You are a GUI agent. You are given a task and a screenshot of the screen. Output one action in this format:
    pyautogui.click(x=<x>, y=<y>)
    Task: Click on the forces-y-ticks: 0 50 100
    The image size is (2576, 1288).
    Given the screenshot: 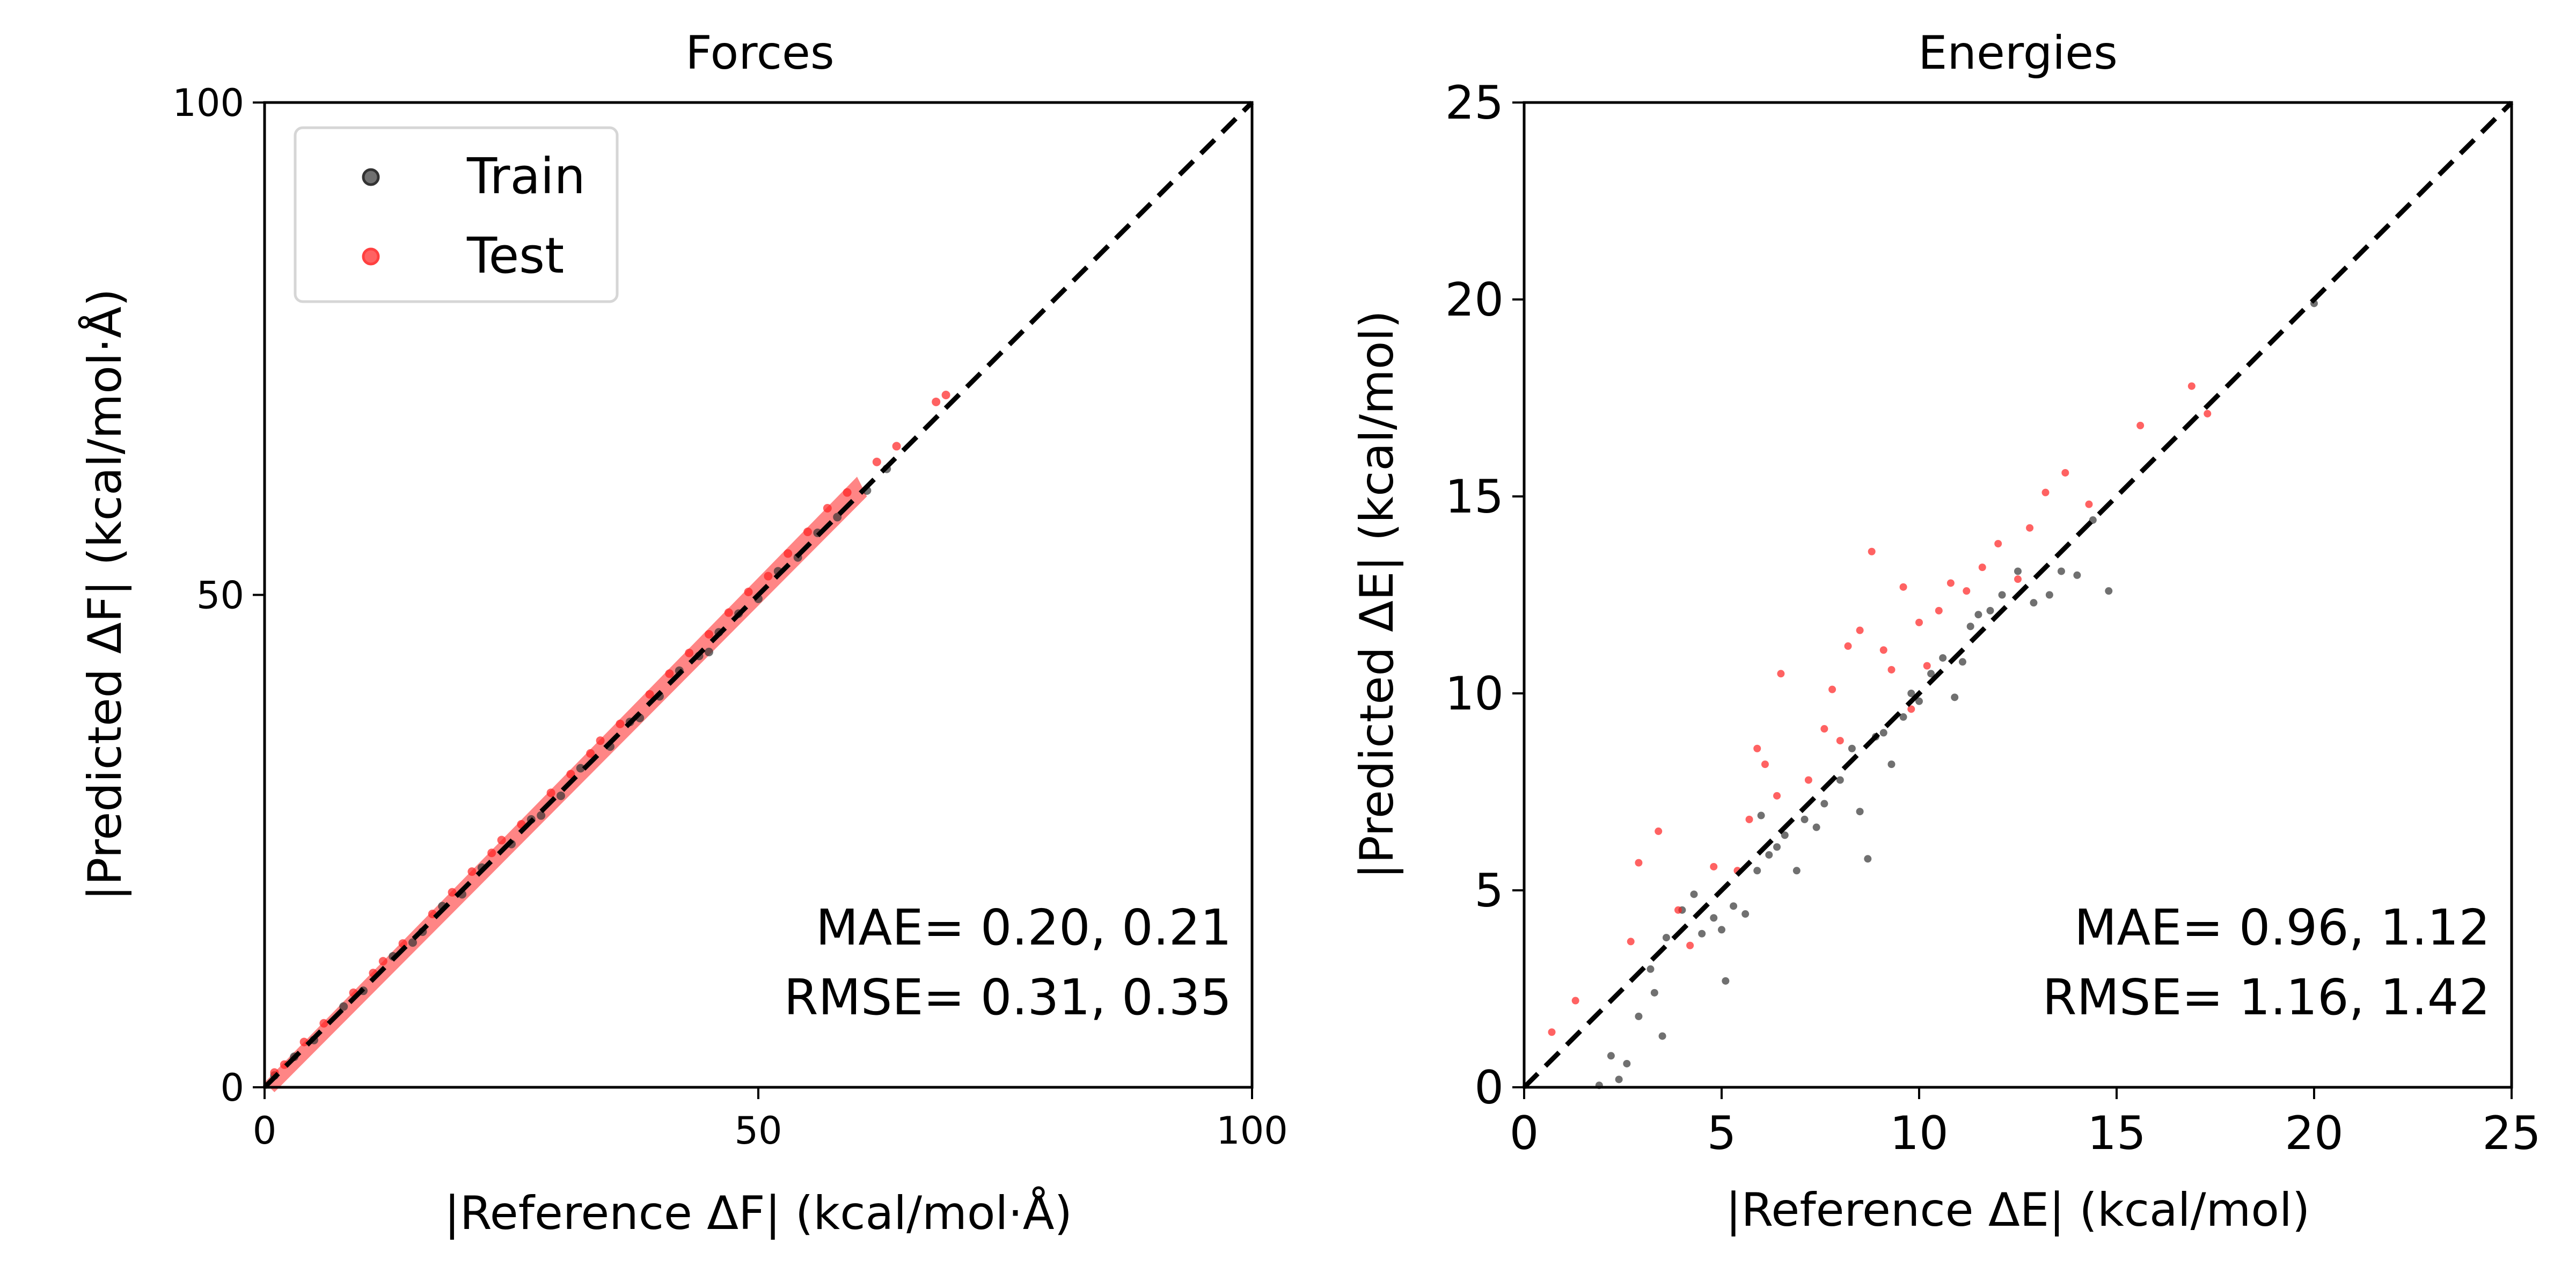 What is the action you would take?
    pyautogui.click(x=218, y=595)
    